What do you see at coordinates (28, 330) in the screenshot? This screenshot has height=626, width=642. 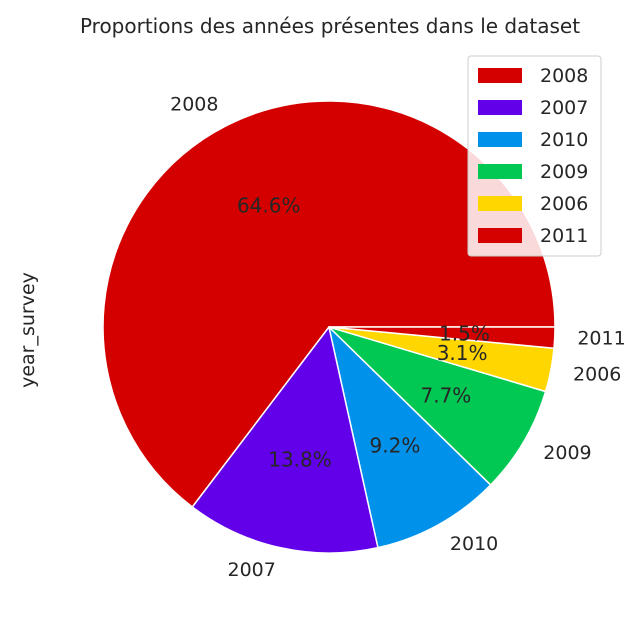 I see `y-axis-label: year_survey` at bounding box center [28, 330].